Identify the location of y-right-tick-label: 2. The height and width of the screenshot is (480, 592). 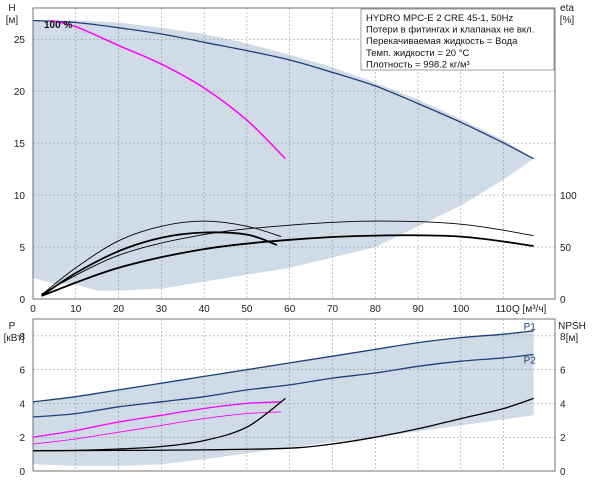
(563, 438).